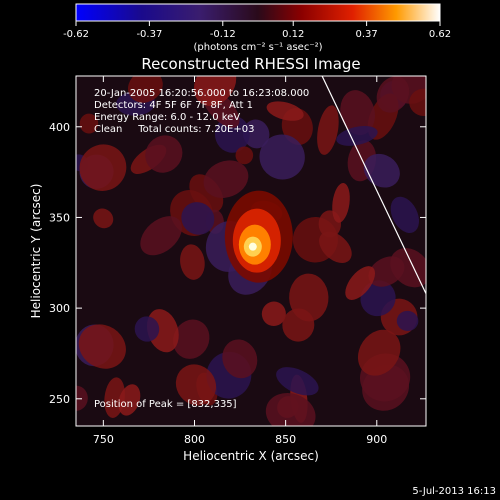 This screenshot has width=500, height=500. What do you see at coordinates (59, 127) in the screenshot?
I see `y-tick-label: 400` at bounding box center [59, 127].